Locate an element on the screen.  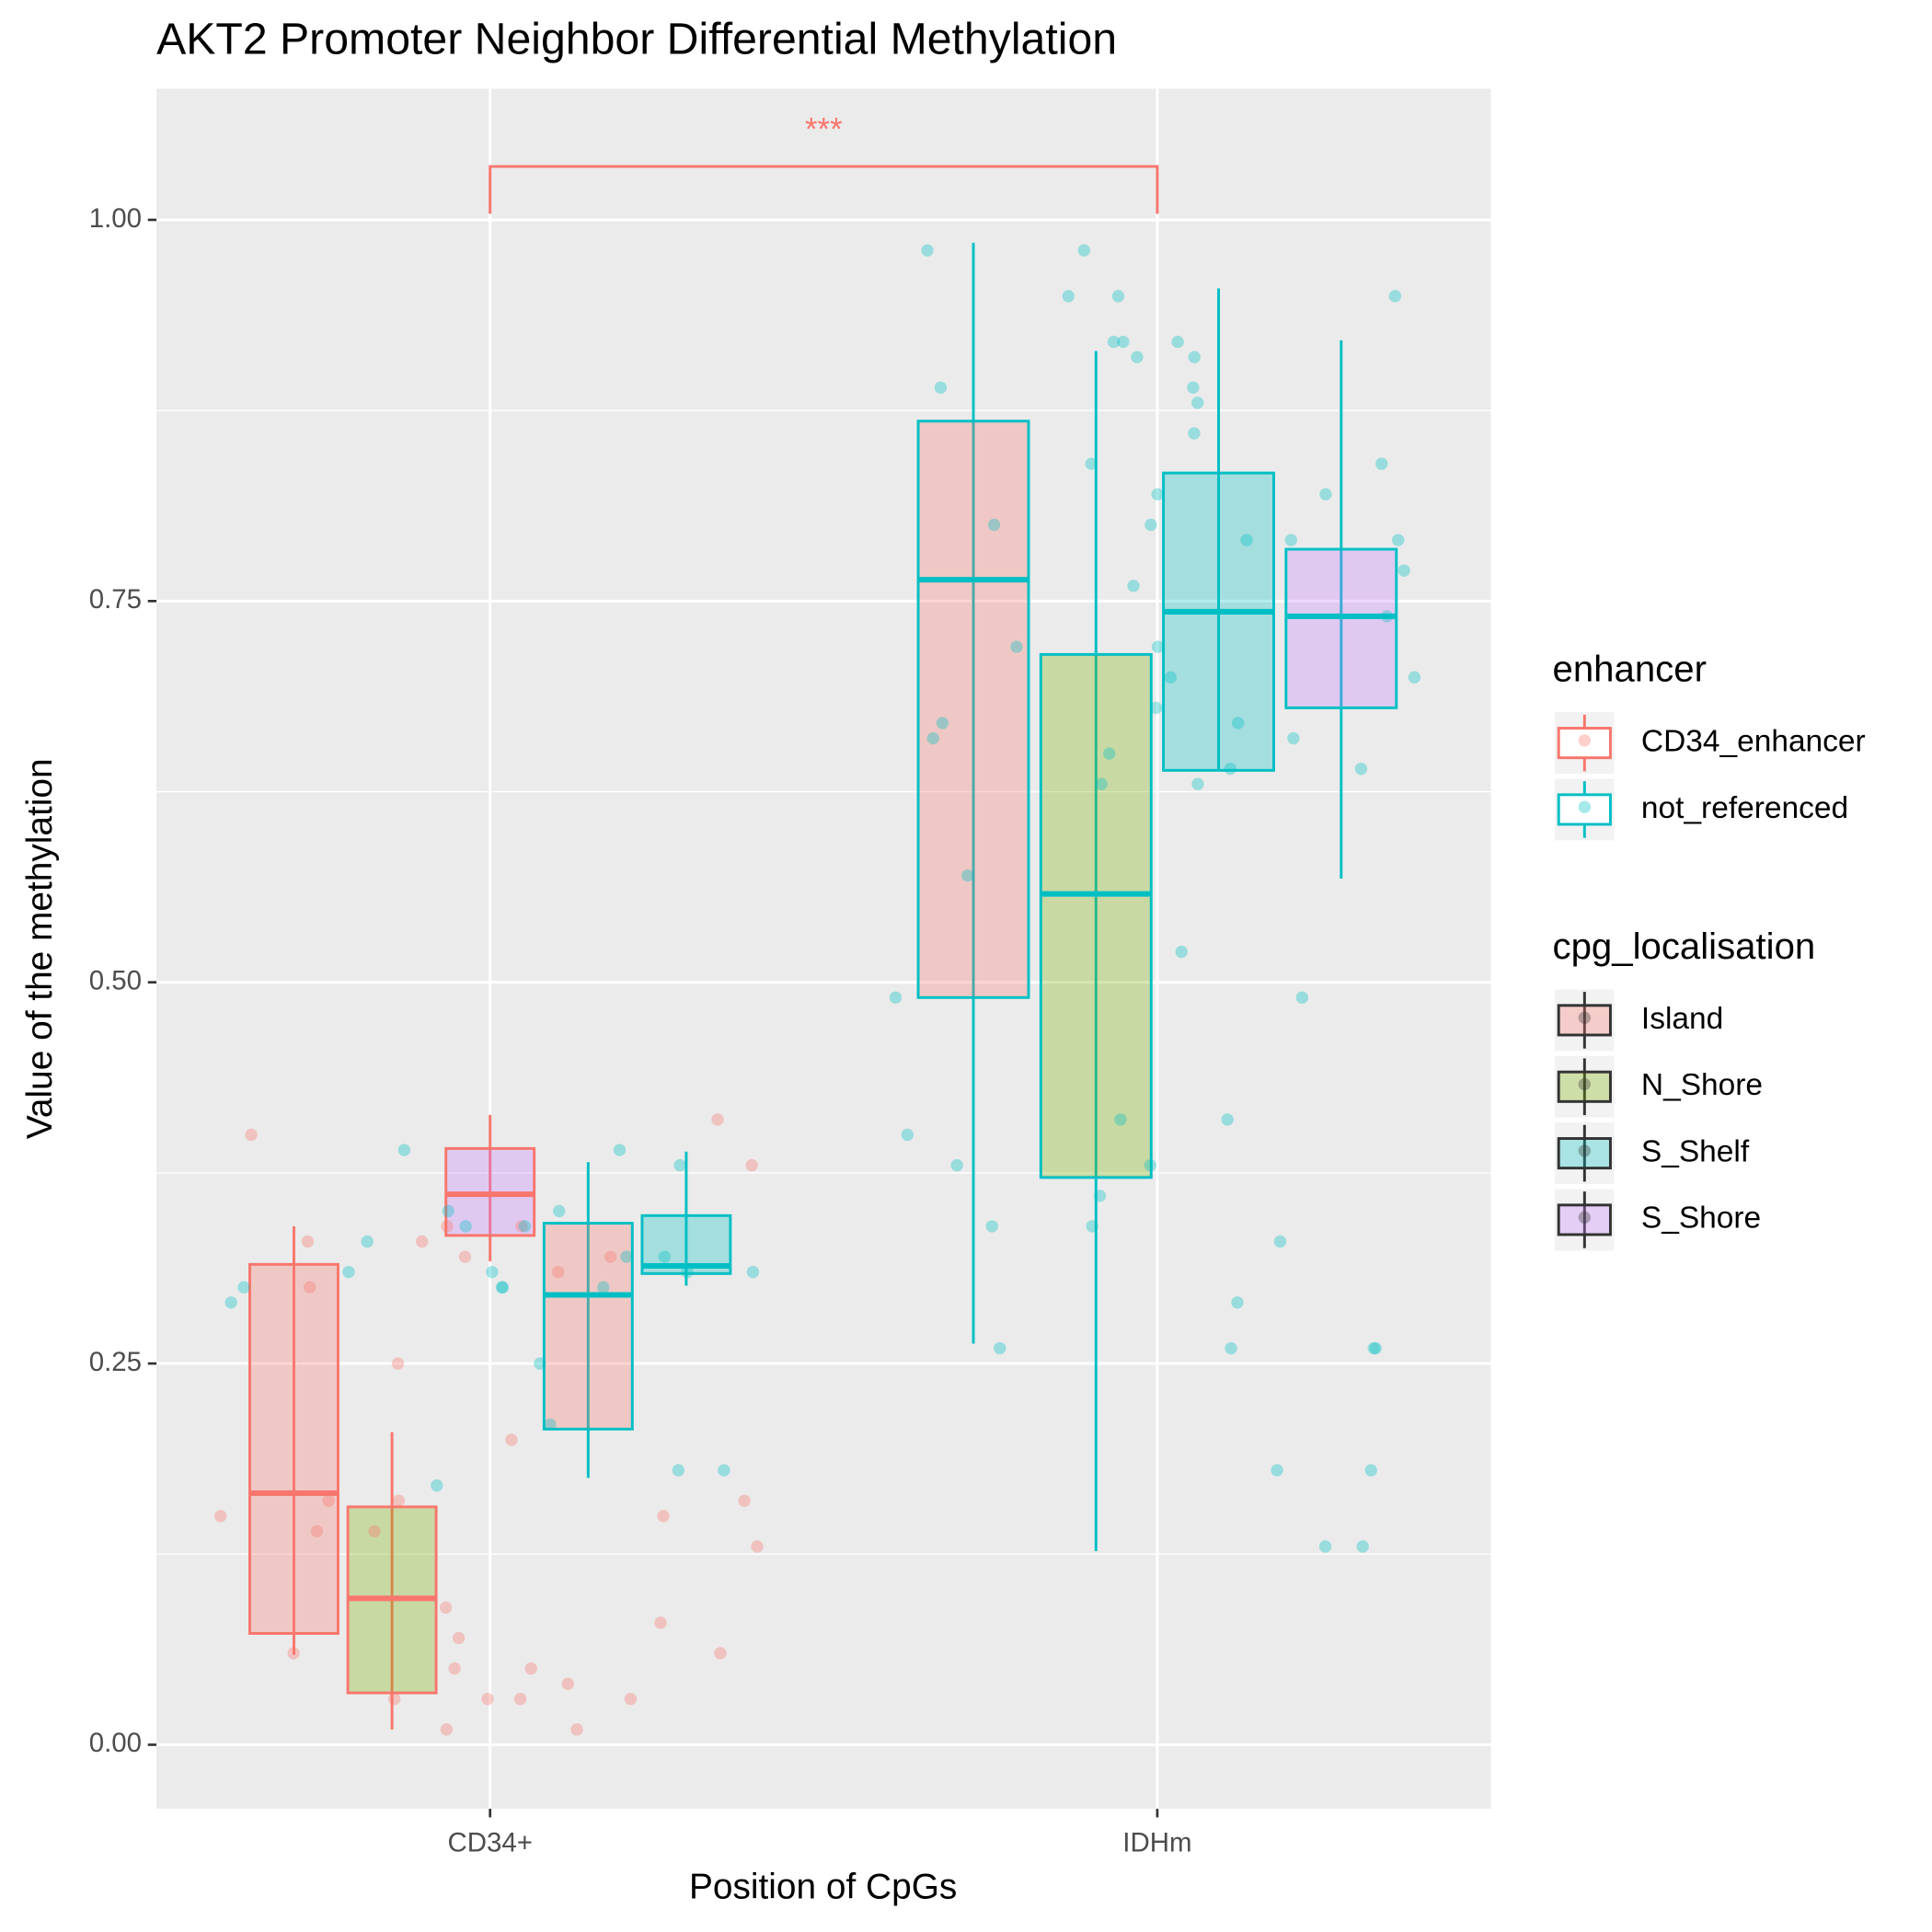
legend-label: N_Shore is located at coordinates (1702, 1085).